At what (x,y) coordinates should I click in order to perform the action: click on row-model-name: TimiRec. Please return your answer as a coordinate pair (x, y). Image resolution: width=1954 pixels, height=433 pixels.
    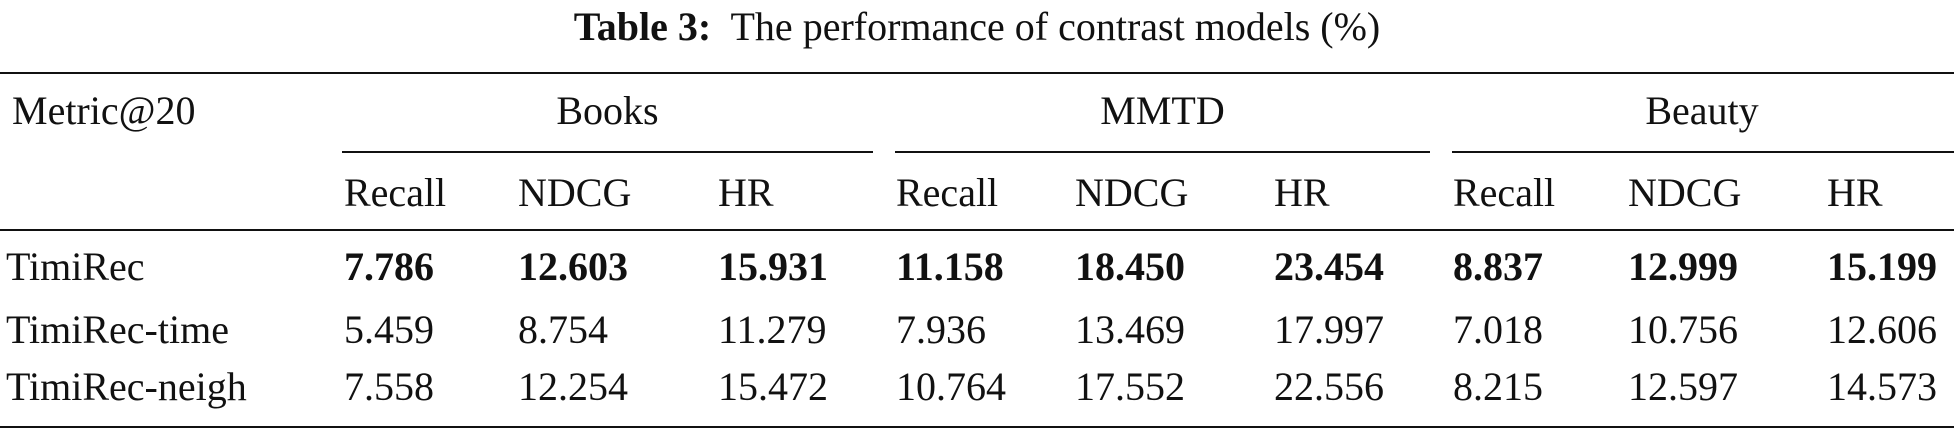
    Looking at the image, I should click on (75, 266).